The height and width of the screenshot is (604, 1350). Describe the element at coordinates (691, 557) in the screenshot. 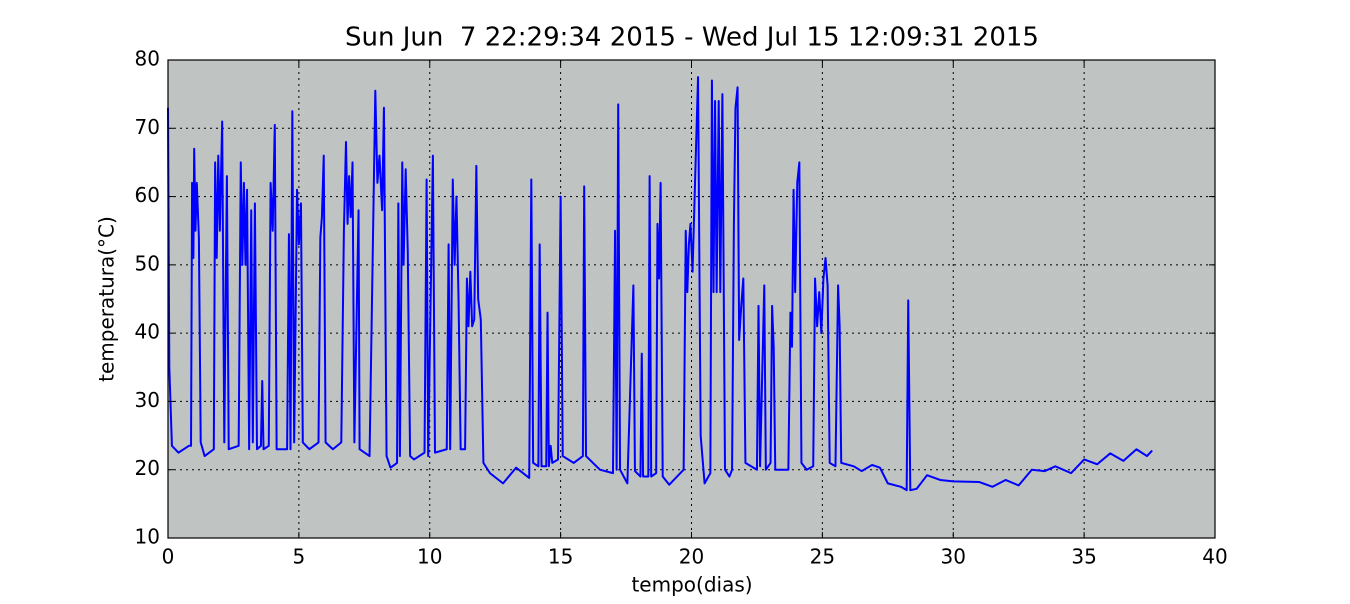

I see `x-tick-label: 20` at that location.